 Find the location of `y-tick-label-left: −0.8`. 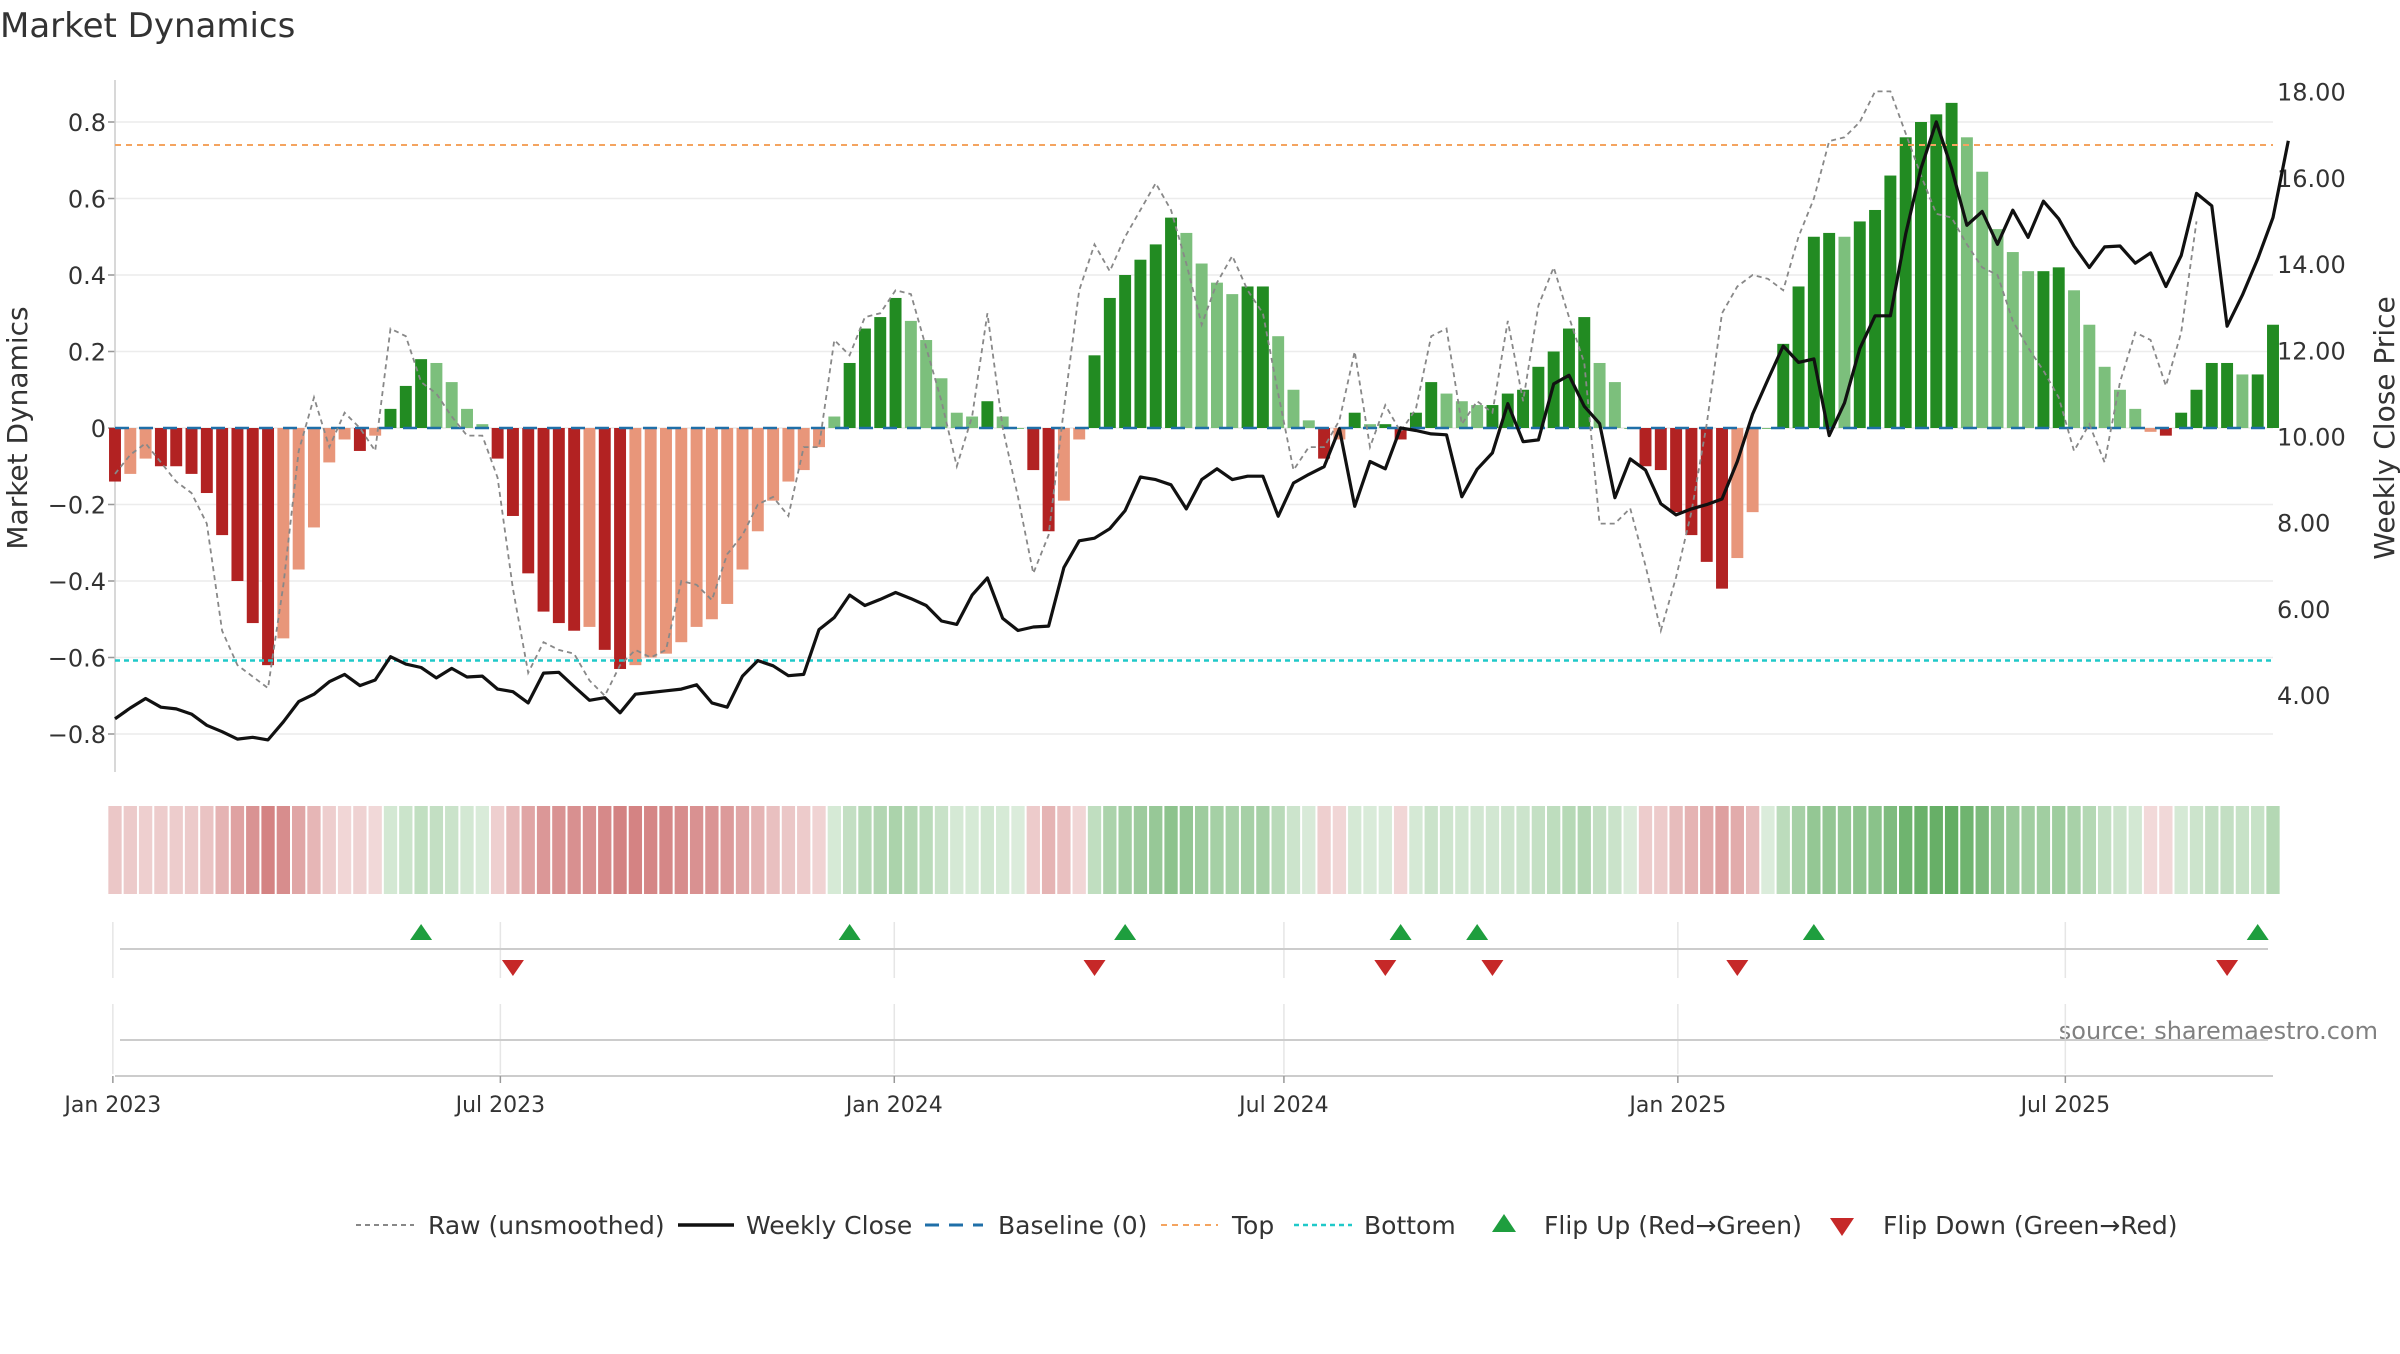

y-tick-label-left: −0.8 is located at coordinates (77, 735).